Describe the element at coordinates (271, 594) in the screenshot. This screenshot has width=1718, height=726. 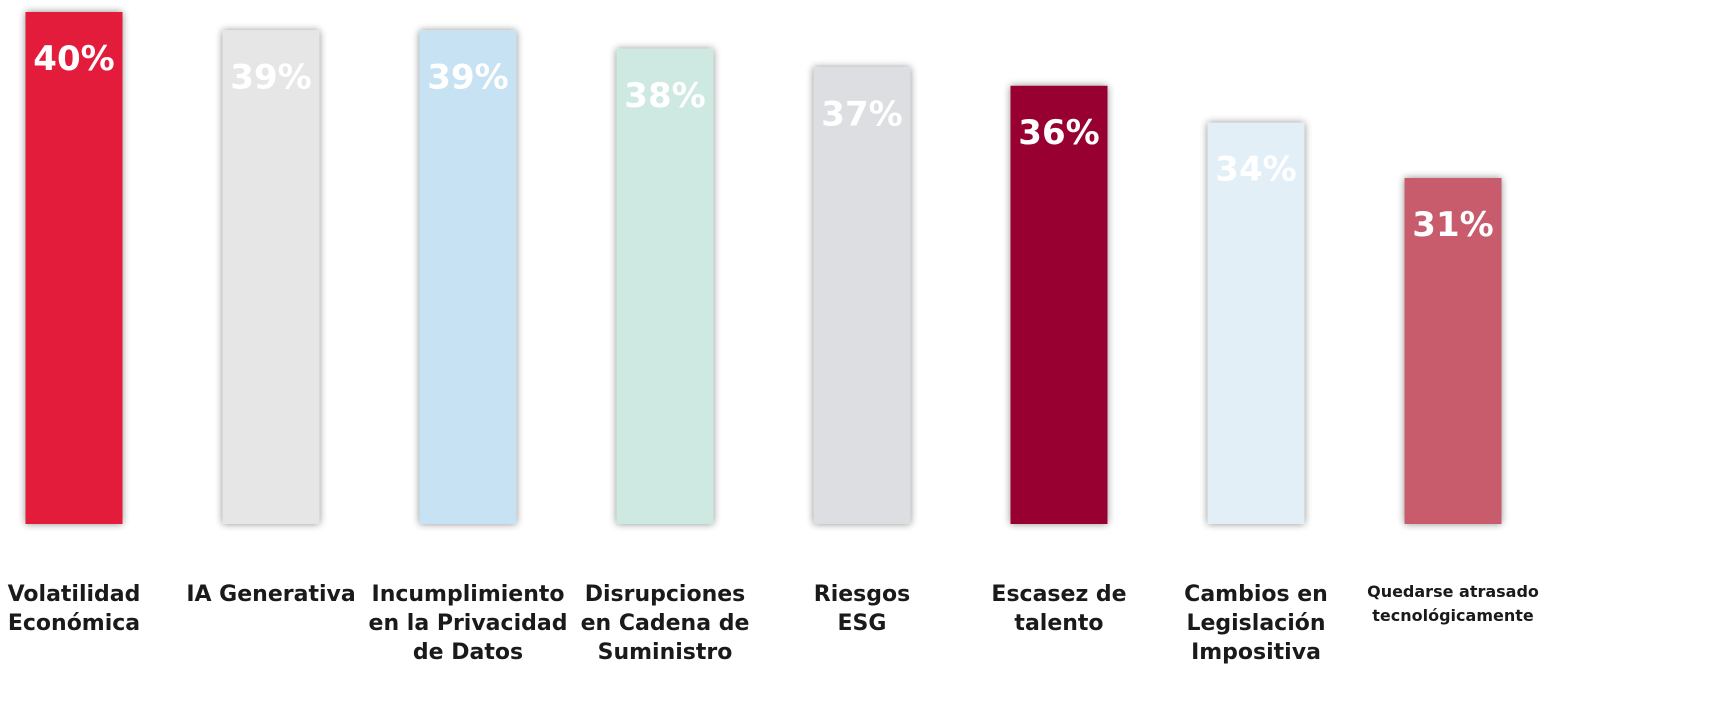
I see `category-label-2: IA Generativa` at that location.